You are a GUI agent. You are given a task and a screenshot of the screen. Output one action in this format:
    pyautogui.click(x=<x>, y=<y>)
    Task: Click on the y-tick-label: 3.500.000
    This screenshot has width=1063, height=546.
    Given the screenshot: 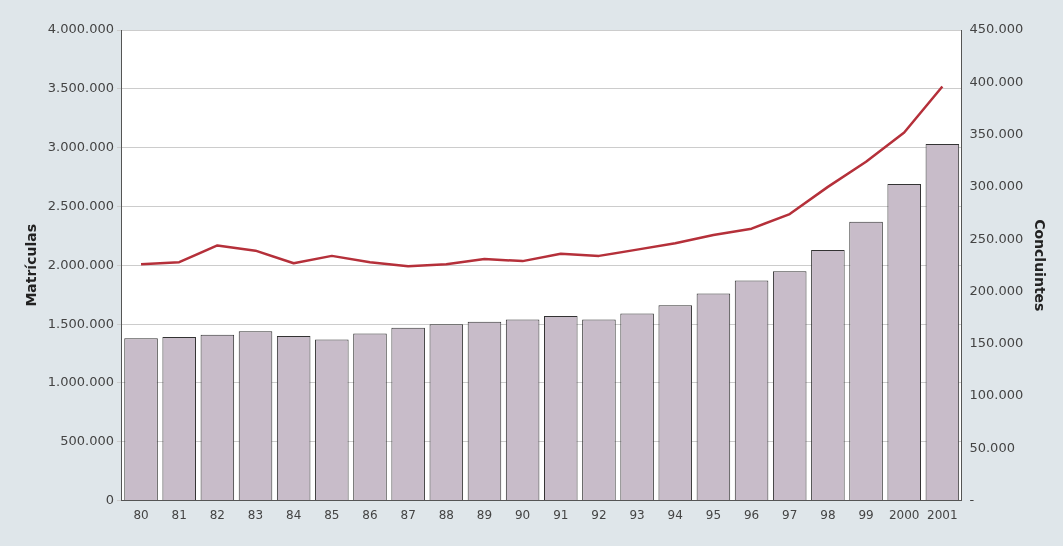 What is the action you would take?
    pyautogui.click(x=80, y=88)
    